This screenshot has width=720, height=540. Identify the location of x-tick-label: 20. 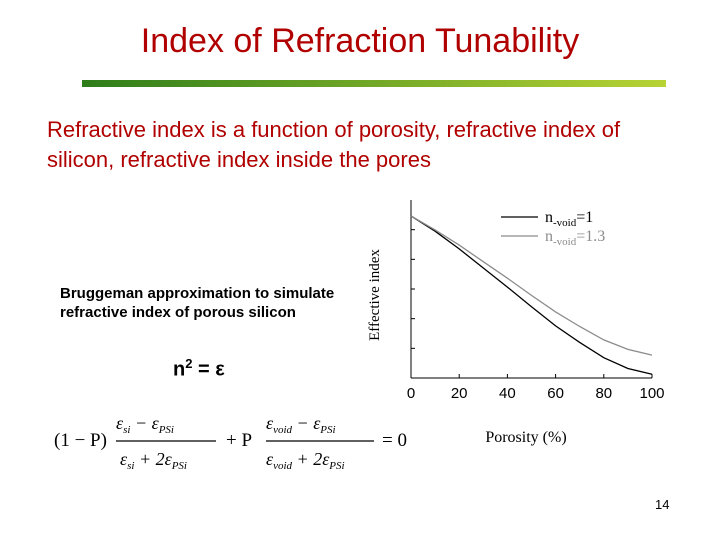
(459, 393).